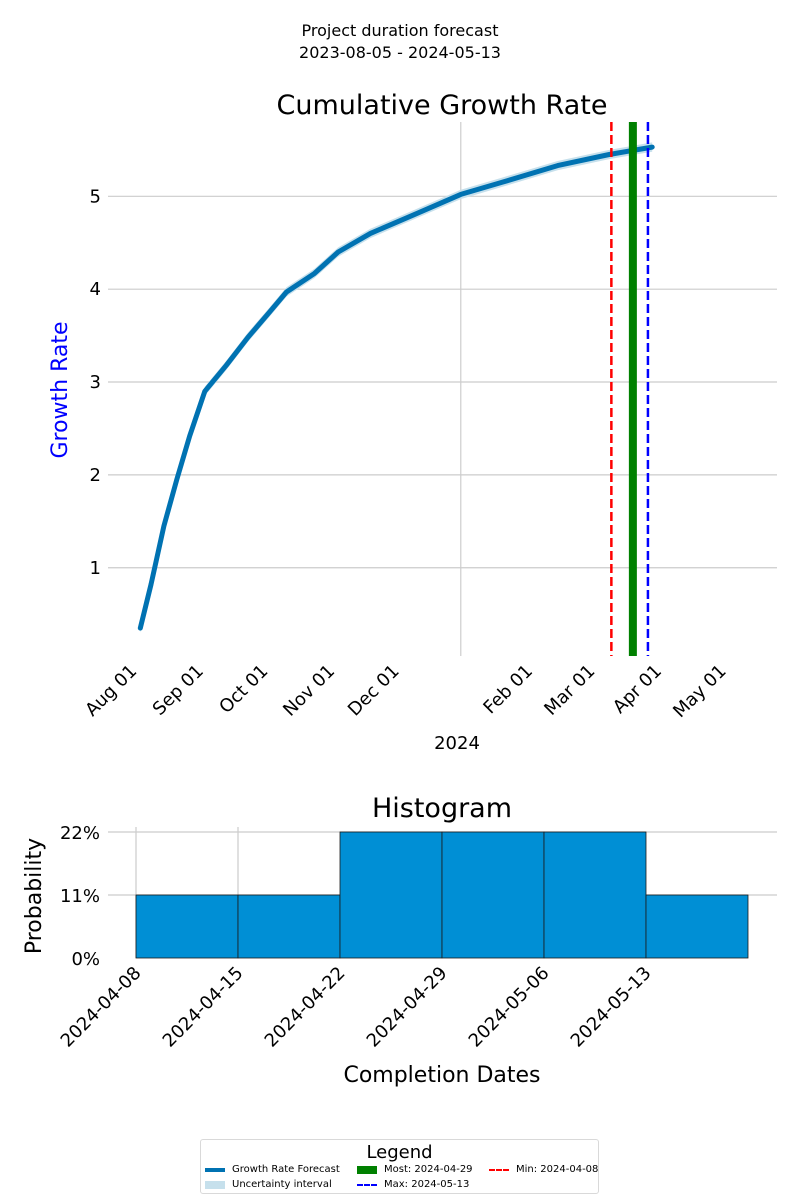 Image resolution: width=800 pixels, height=1200 pixels. I want to click on x-tick-label: 2024-04-29, so click(407, 1007).